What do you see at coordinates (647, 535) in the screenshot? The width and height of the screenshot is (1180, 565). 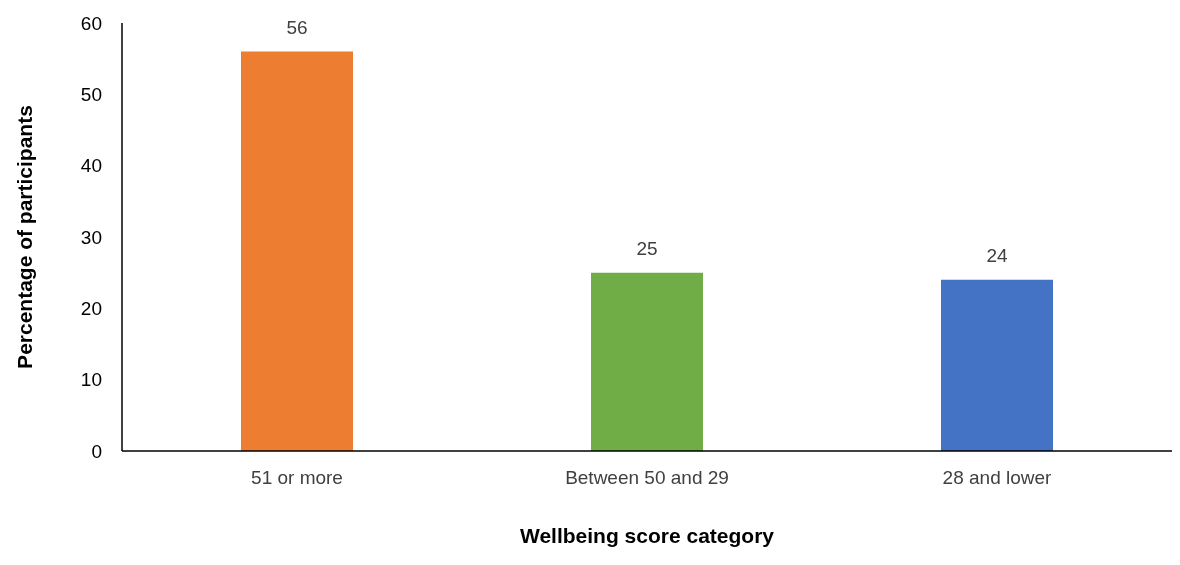 I see `x-axis-title: Wellbeing score category` at bounding box center [647, 535].